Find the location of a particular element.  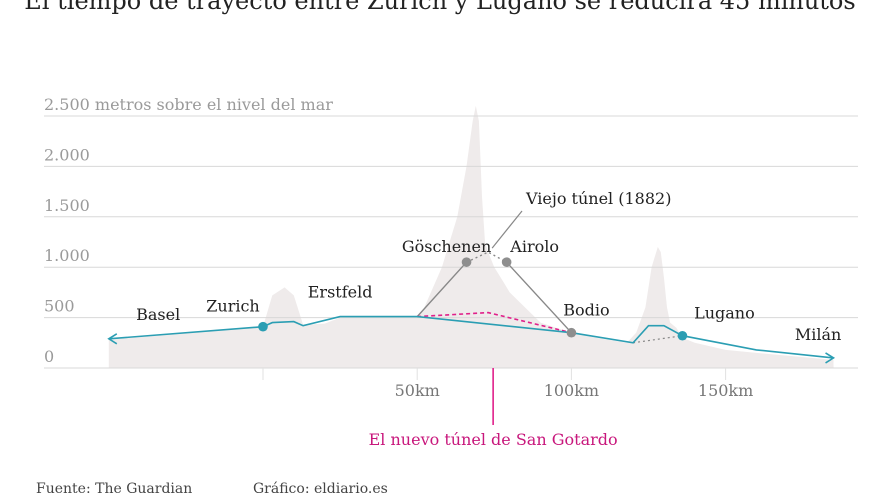

station-label-airolo: Airolo is located at coordinates (534, 246).